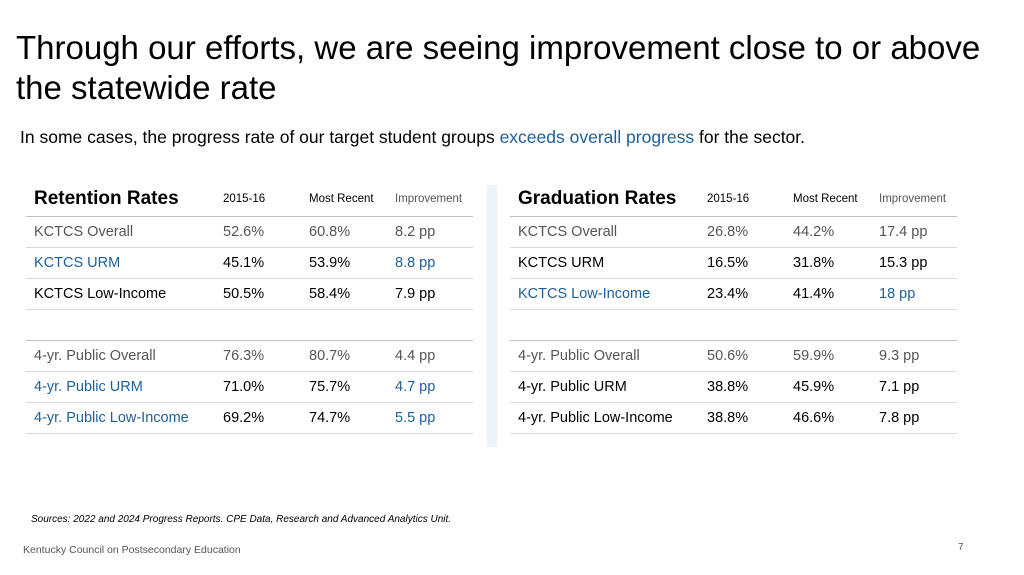 Image resolution: width=1024 pixels, height=575 pixels. I want to click on value-improvement: 15.3 pp, so click(914, 262).